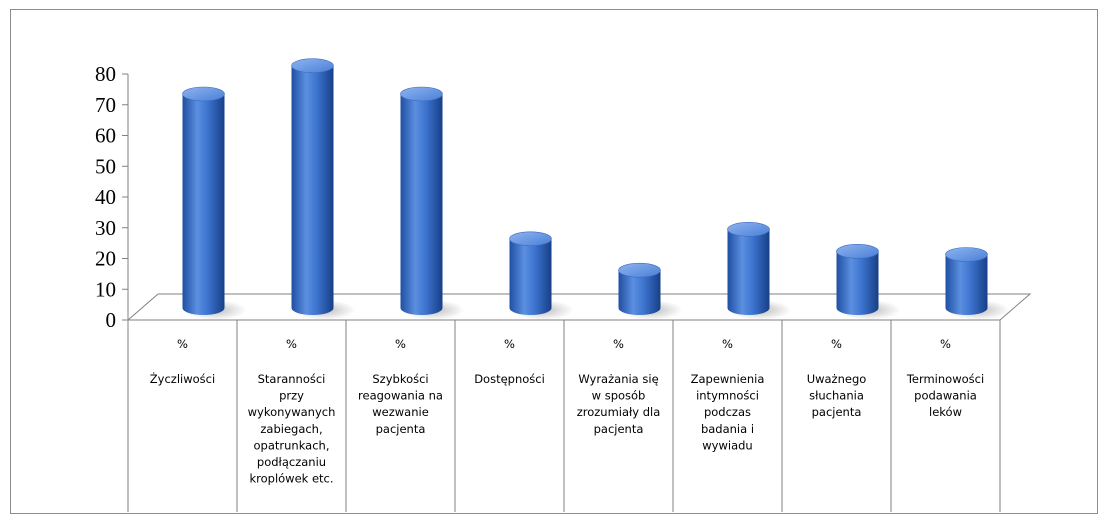  I want to click on y-axis: 0 10 20 30 40 50 60 70 80, so click(112, 197).